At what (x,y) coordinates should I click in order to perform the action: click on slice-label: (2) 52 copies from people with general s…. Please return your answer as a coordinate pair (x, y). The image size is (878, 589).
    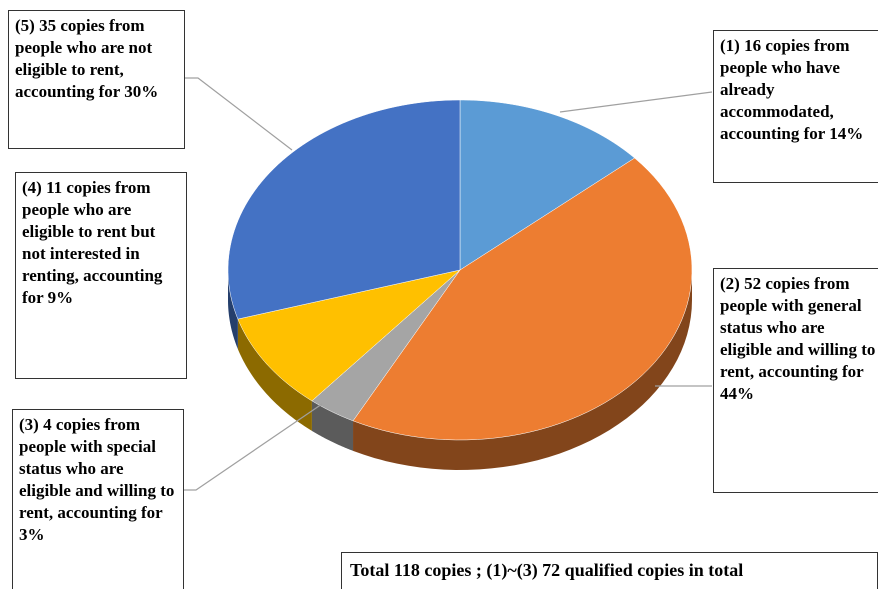
    Looking at the image, I should click on (795, 380).